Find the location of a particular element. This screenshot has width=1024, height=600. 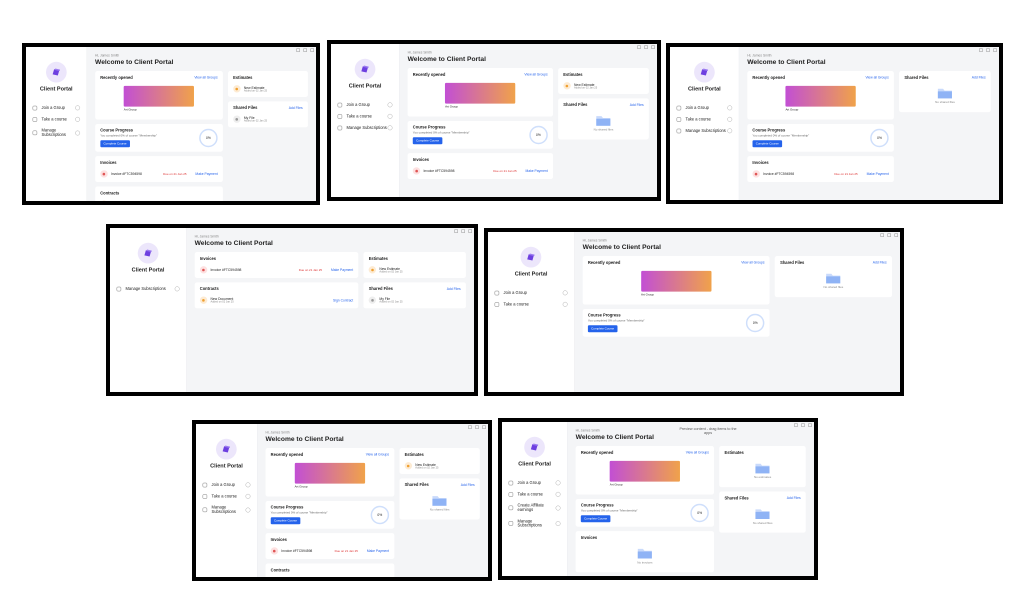

card: Estimates No estimates is located at coordinates (762, 467).